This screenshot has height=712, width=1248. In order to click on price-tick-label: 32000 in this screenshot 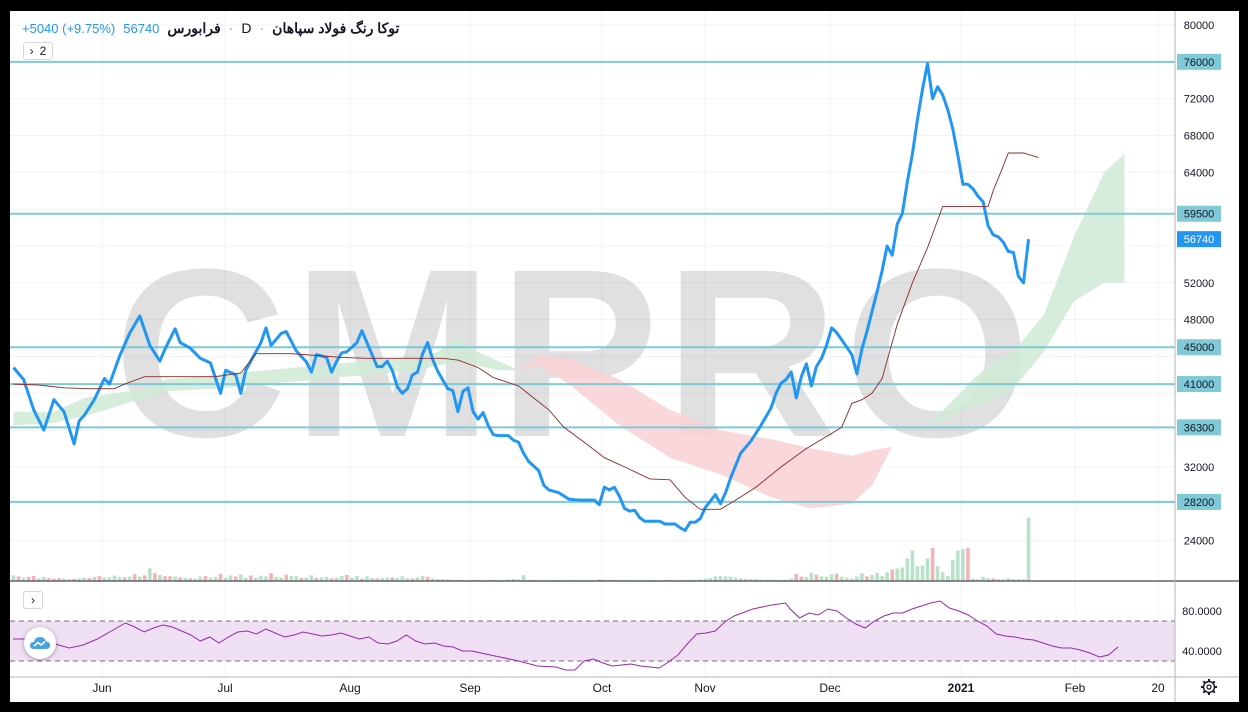, I will do `click(1199, 468)`.